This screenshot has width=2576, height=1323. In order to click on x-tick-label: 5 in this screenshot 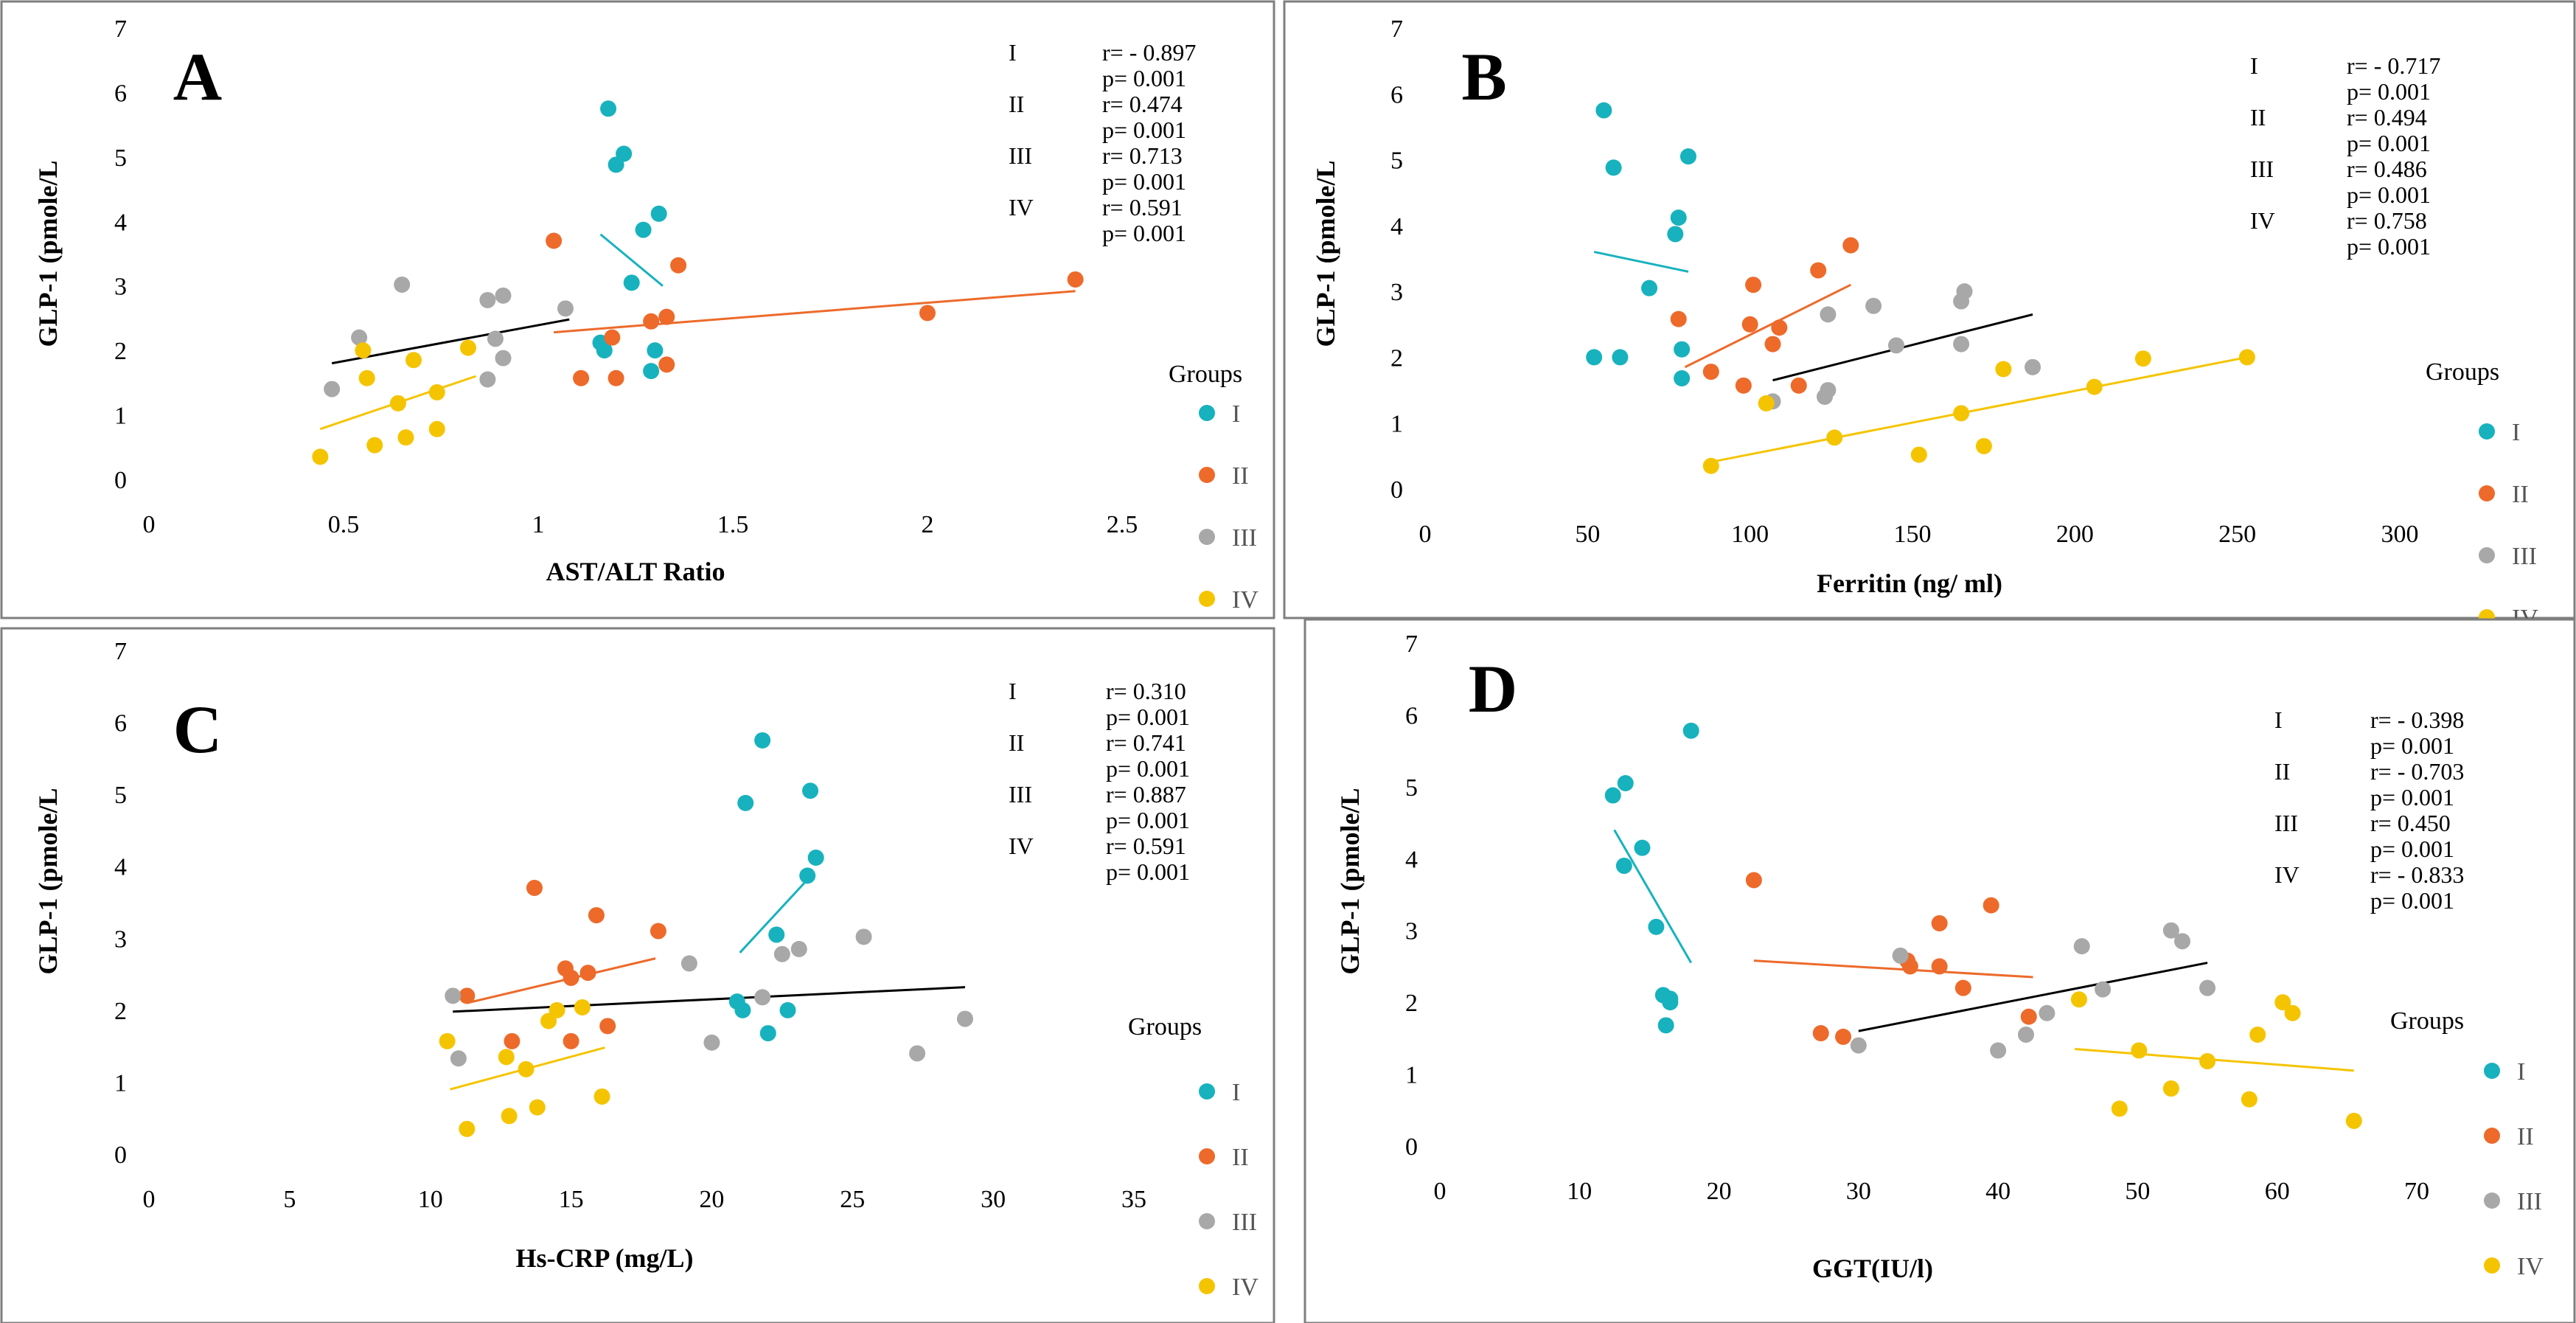, I will do `click(290, 1199)`.